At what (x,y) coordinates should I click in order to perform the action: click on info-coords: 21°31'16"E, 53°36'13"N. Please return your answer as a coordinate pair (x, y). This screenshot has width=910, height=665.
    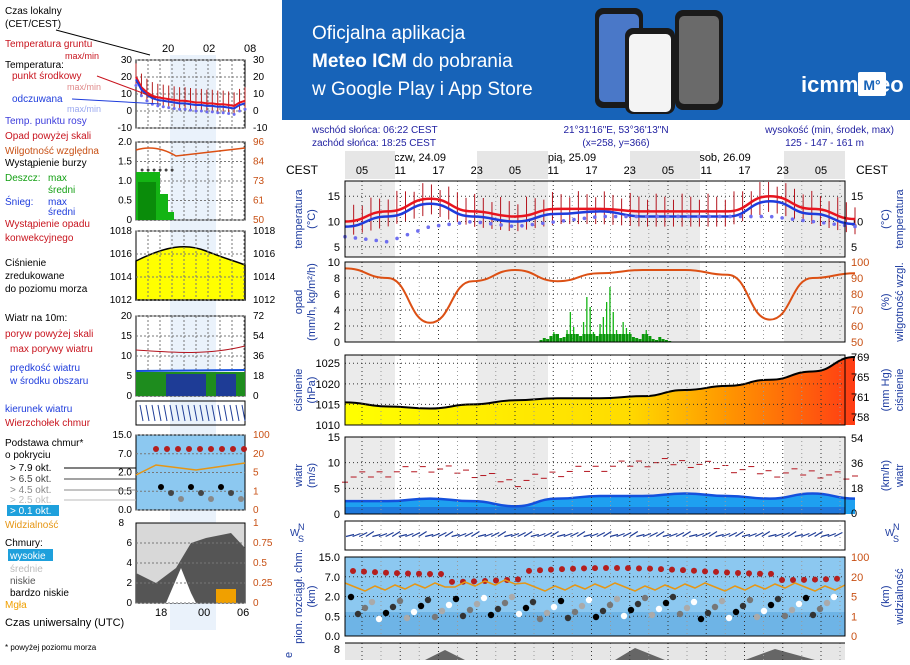
    Looking at the image, I should click on (615, 130).